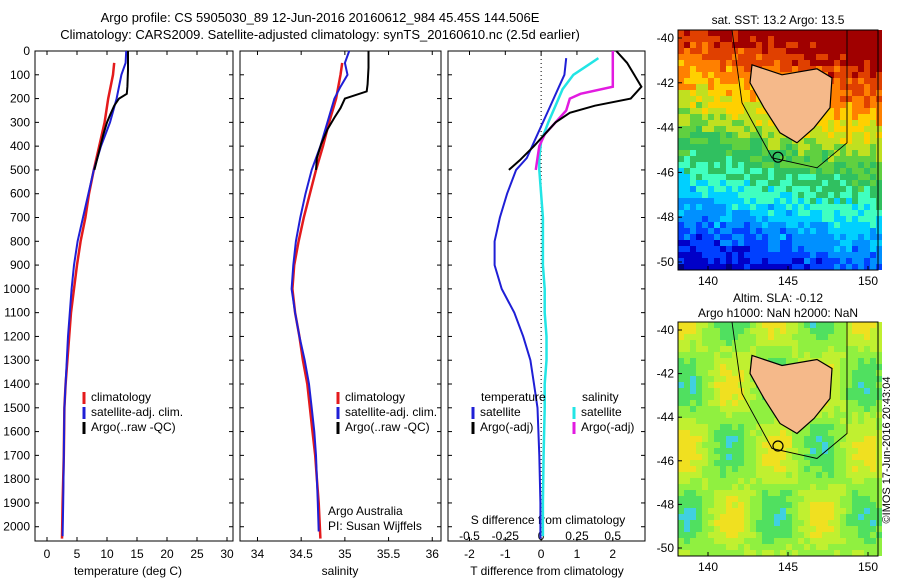  I want to click on salinity-tick-label: 35.5, so click(389, 554).